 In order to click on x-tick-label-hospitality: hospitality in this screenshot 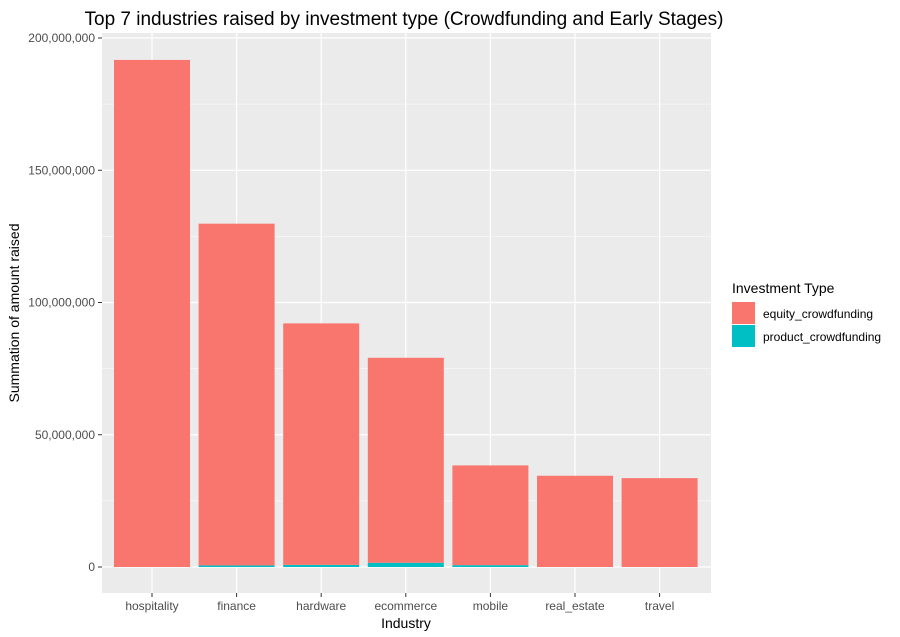, I will do `click(151, 606)`.